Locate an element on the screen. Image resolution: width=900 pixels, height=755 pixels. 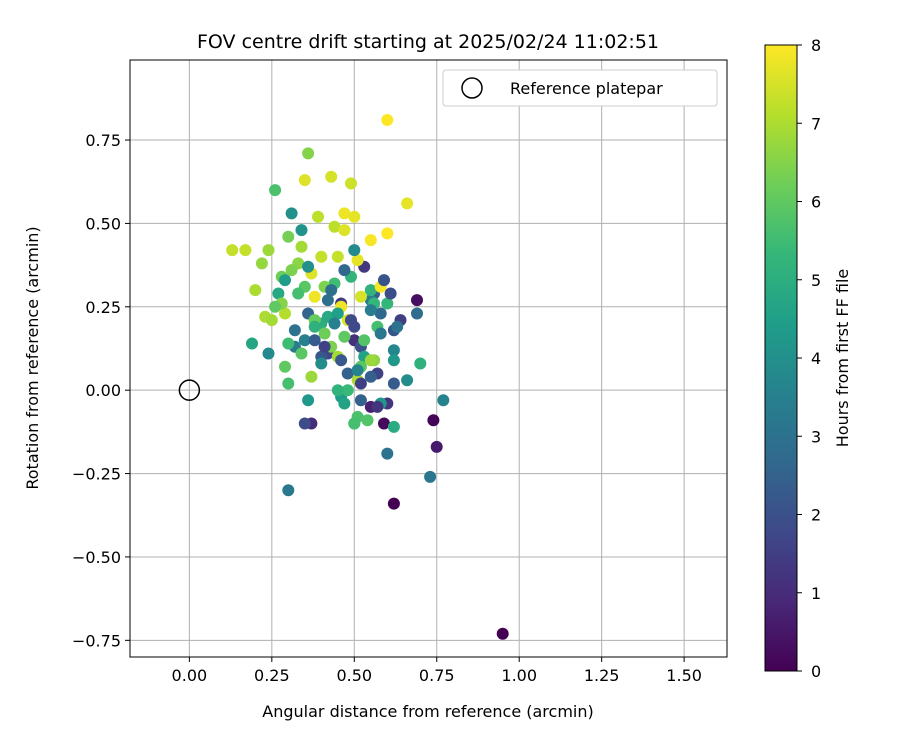
reference-platepar-marker is located at coordinates (189, 390).